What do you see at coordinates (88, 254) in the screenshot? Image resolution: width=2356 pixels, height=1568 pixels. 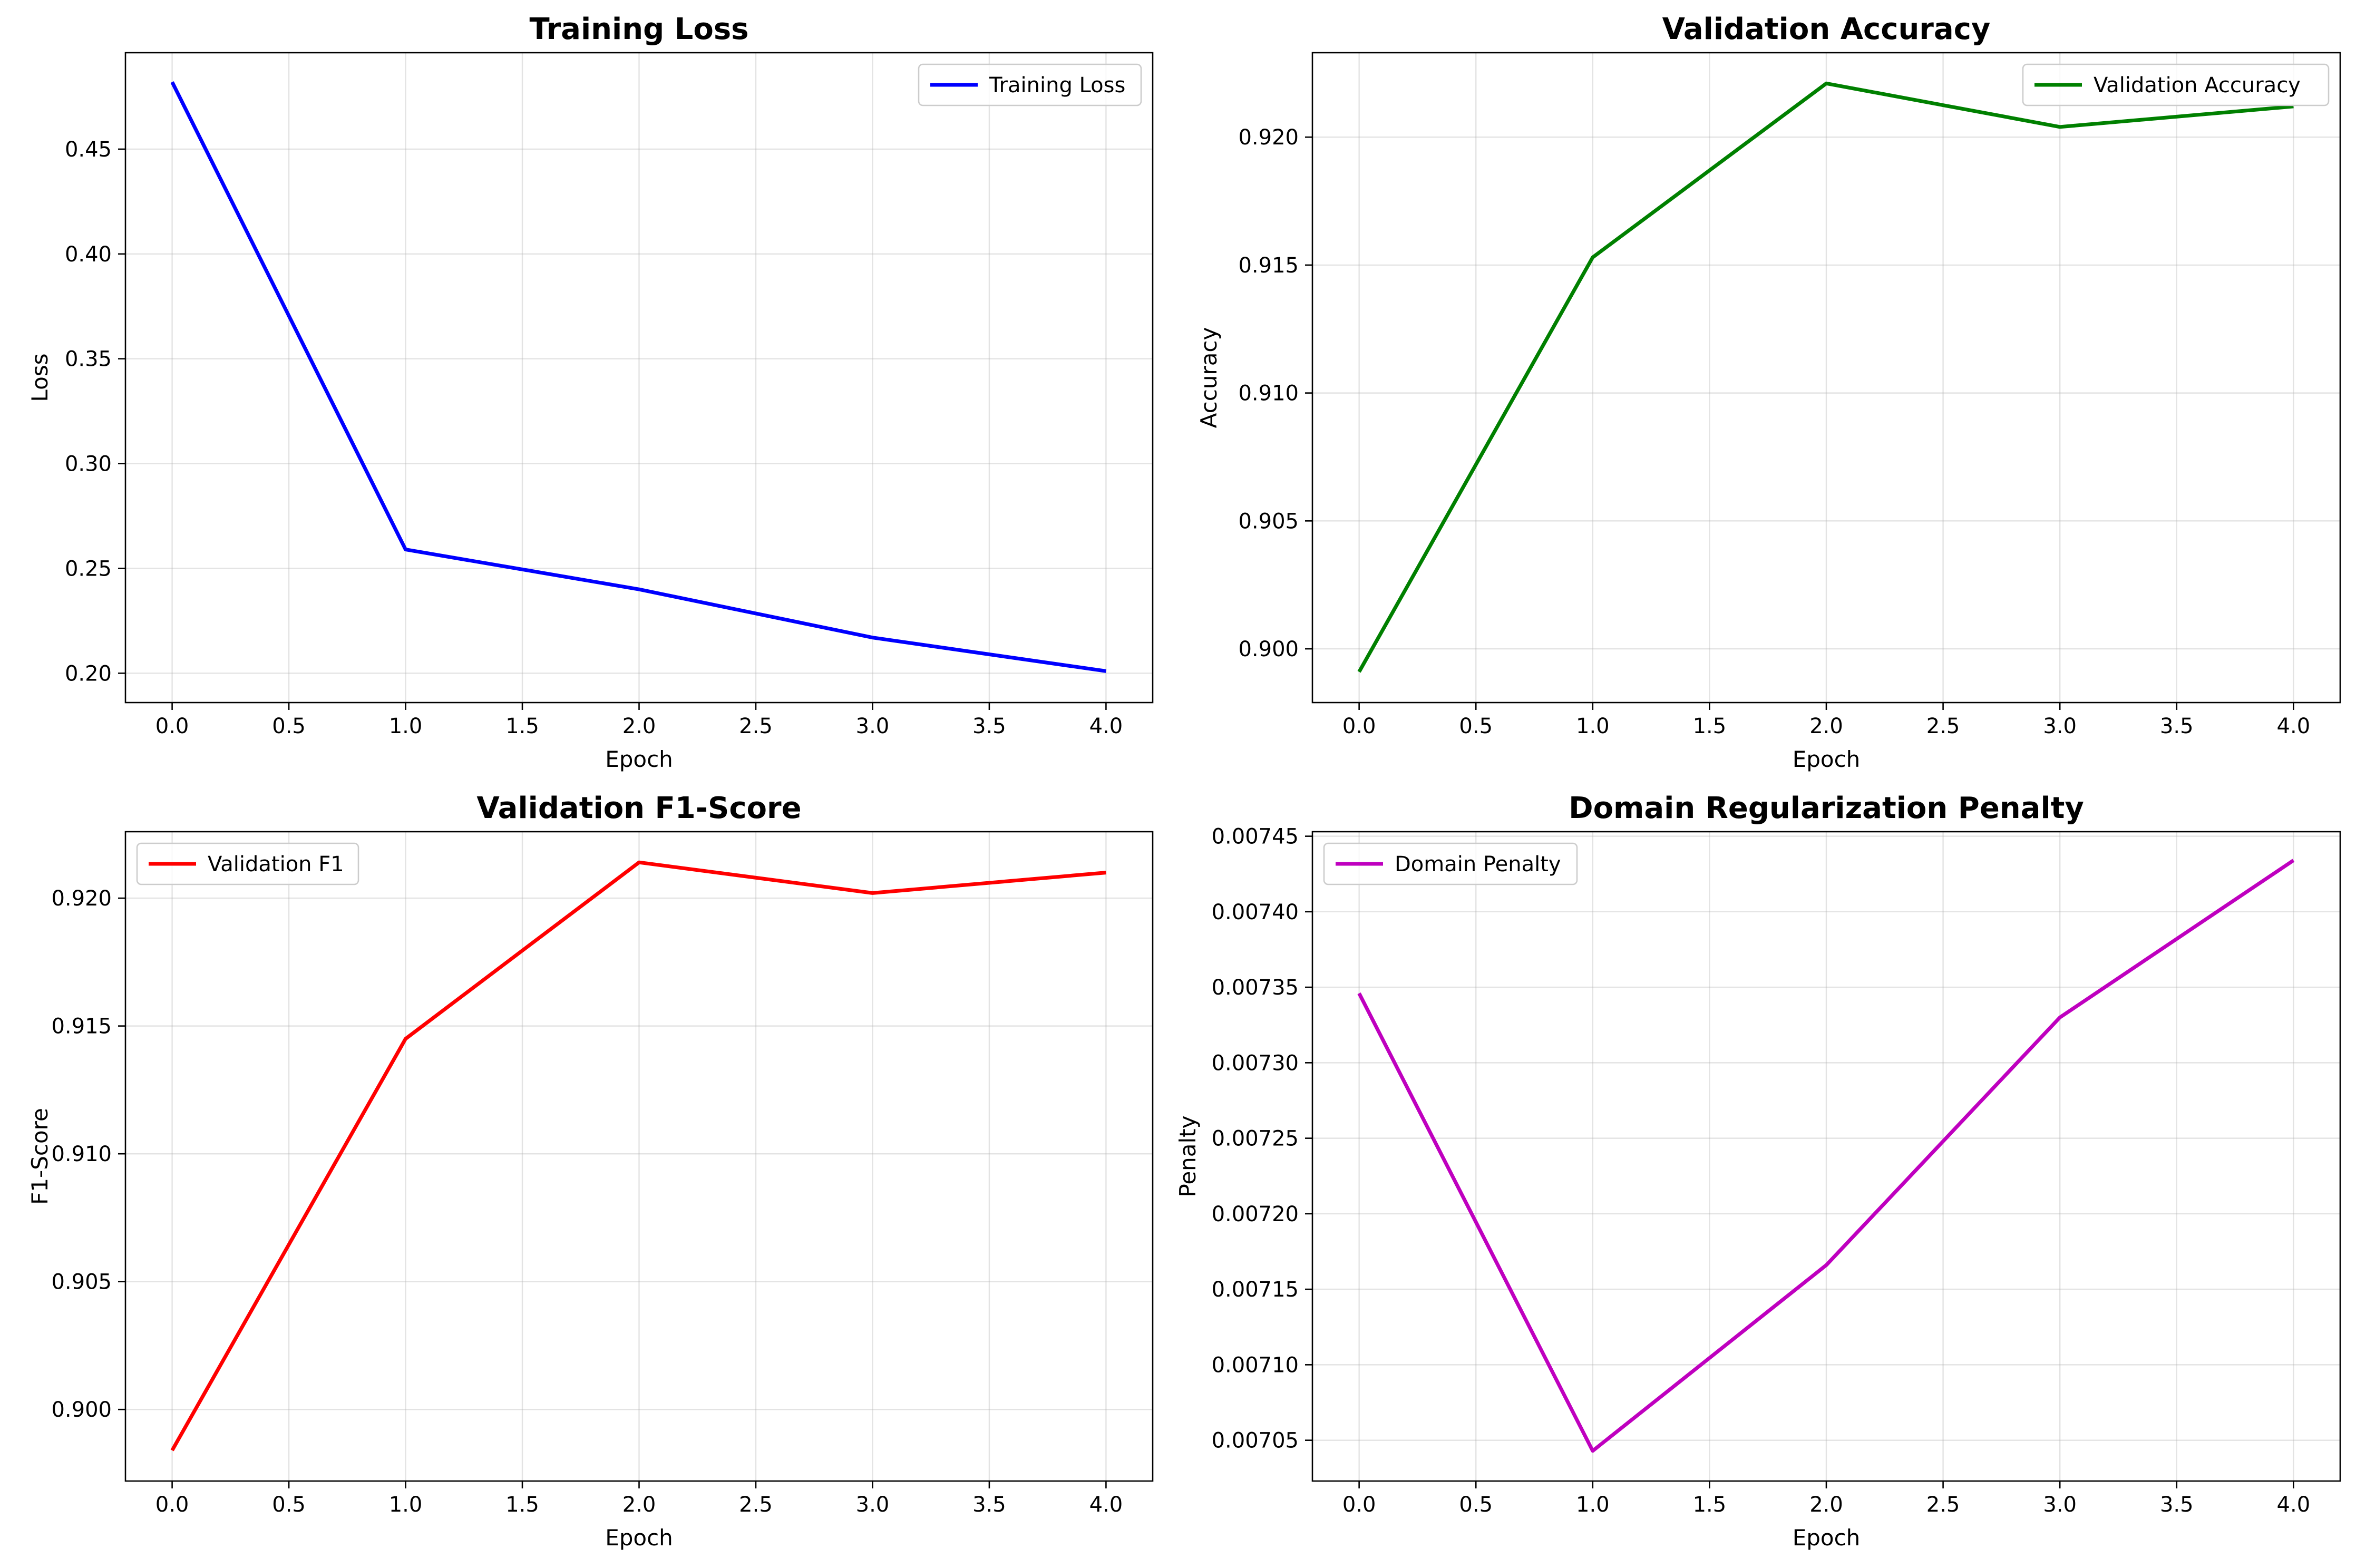 I see `y-tick-label: 0.40` at bounding box center [88, 254].